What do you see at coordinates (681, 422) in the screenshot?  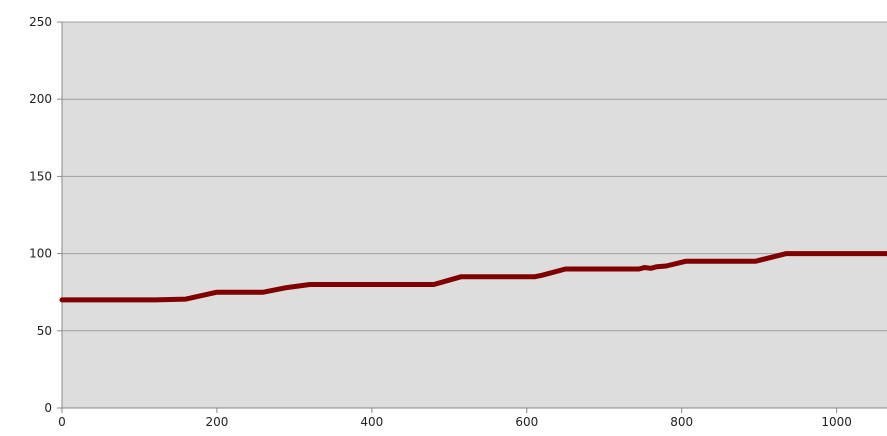 I see `x-tick-label: 800` at bounding box center [681, 422].